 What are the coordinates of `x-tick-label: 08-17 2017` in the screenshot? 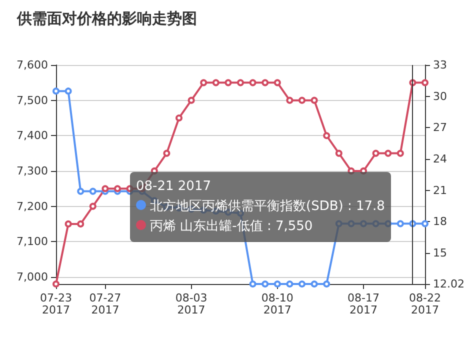 It's located at (364, 304).